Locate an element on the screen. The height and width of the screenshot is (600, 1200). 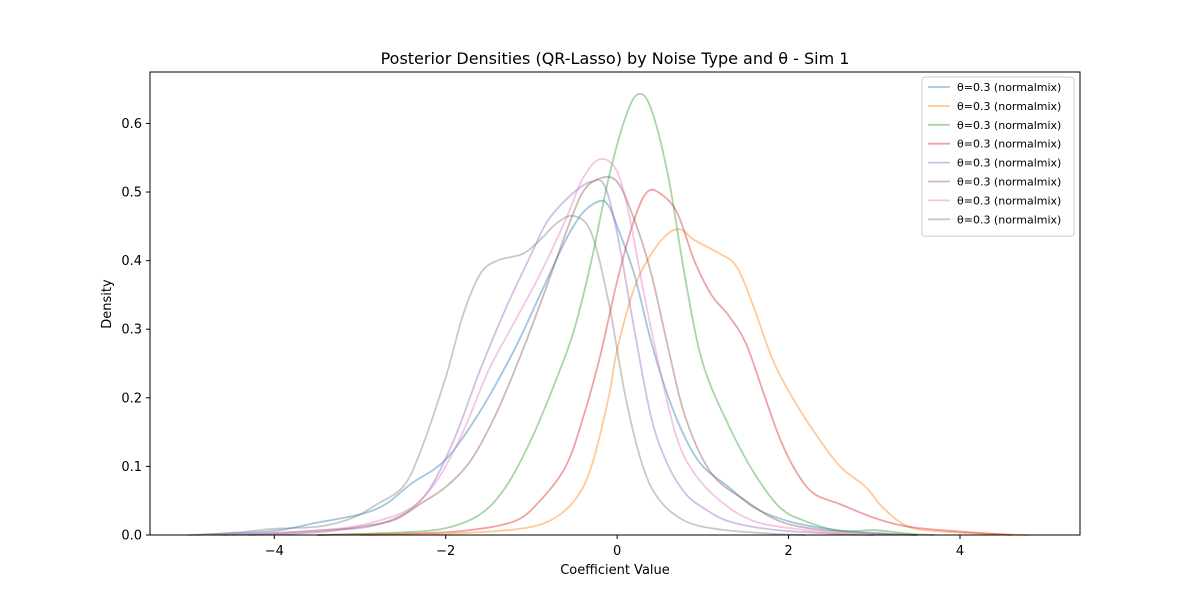
y-tick-label: 0.0 is located at coordinates (131, 536).